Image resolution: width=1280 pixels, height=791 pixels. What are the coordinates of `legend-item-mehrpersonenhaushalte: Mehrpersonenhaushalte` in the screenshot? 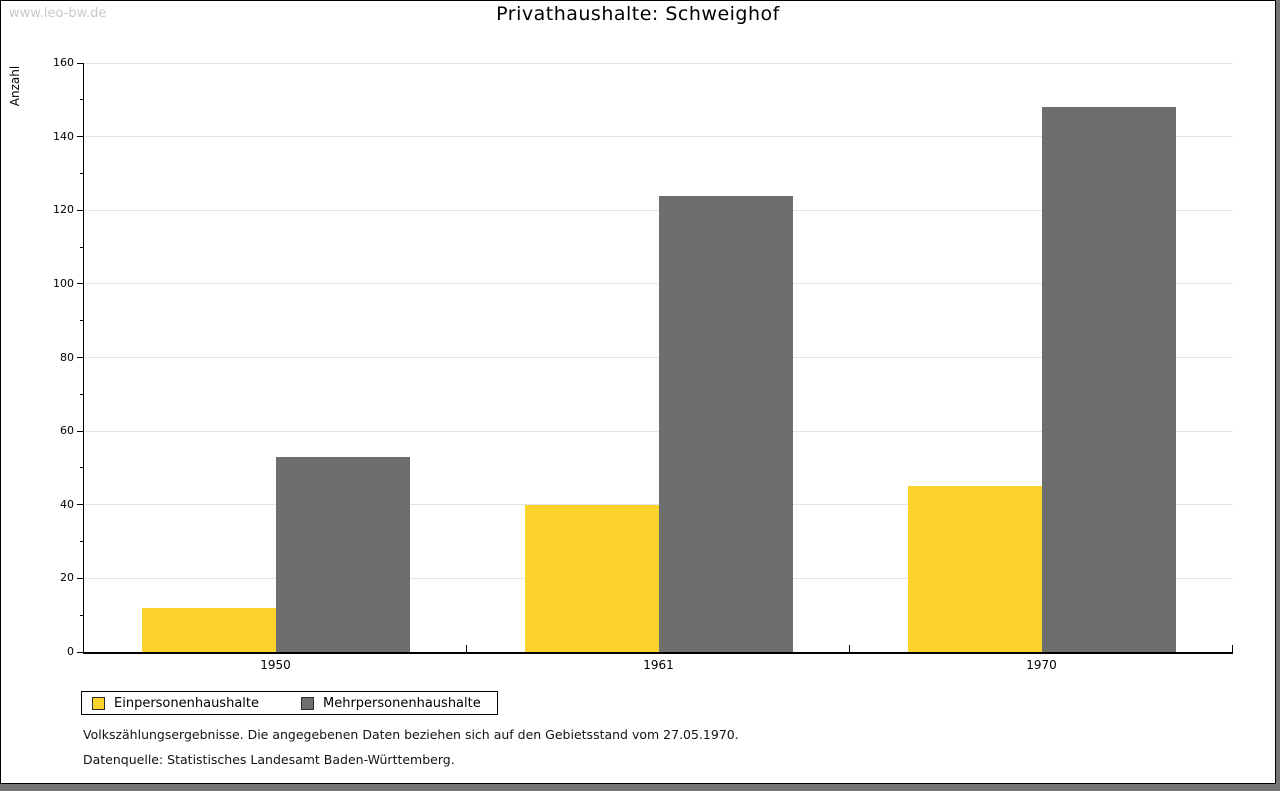 It's located at (391, 703).